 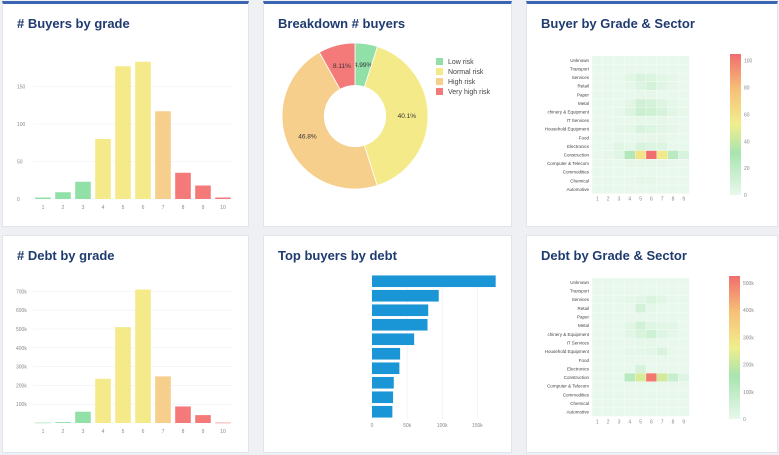 I want to click on legend-label: Normal risk, so click(x=466, y=72).